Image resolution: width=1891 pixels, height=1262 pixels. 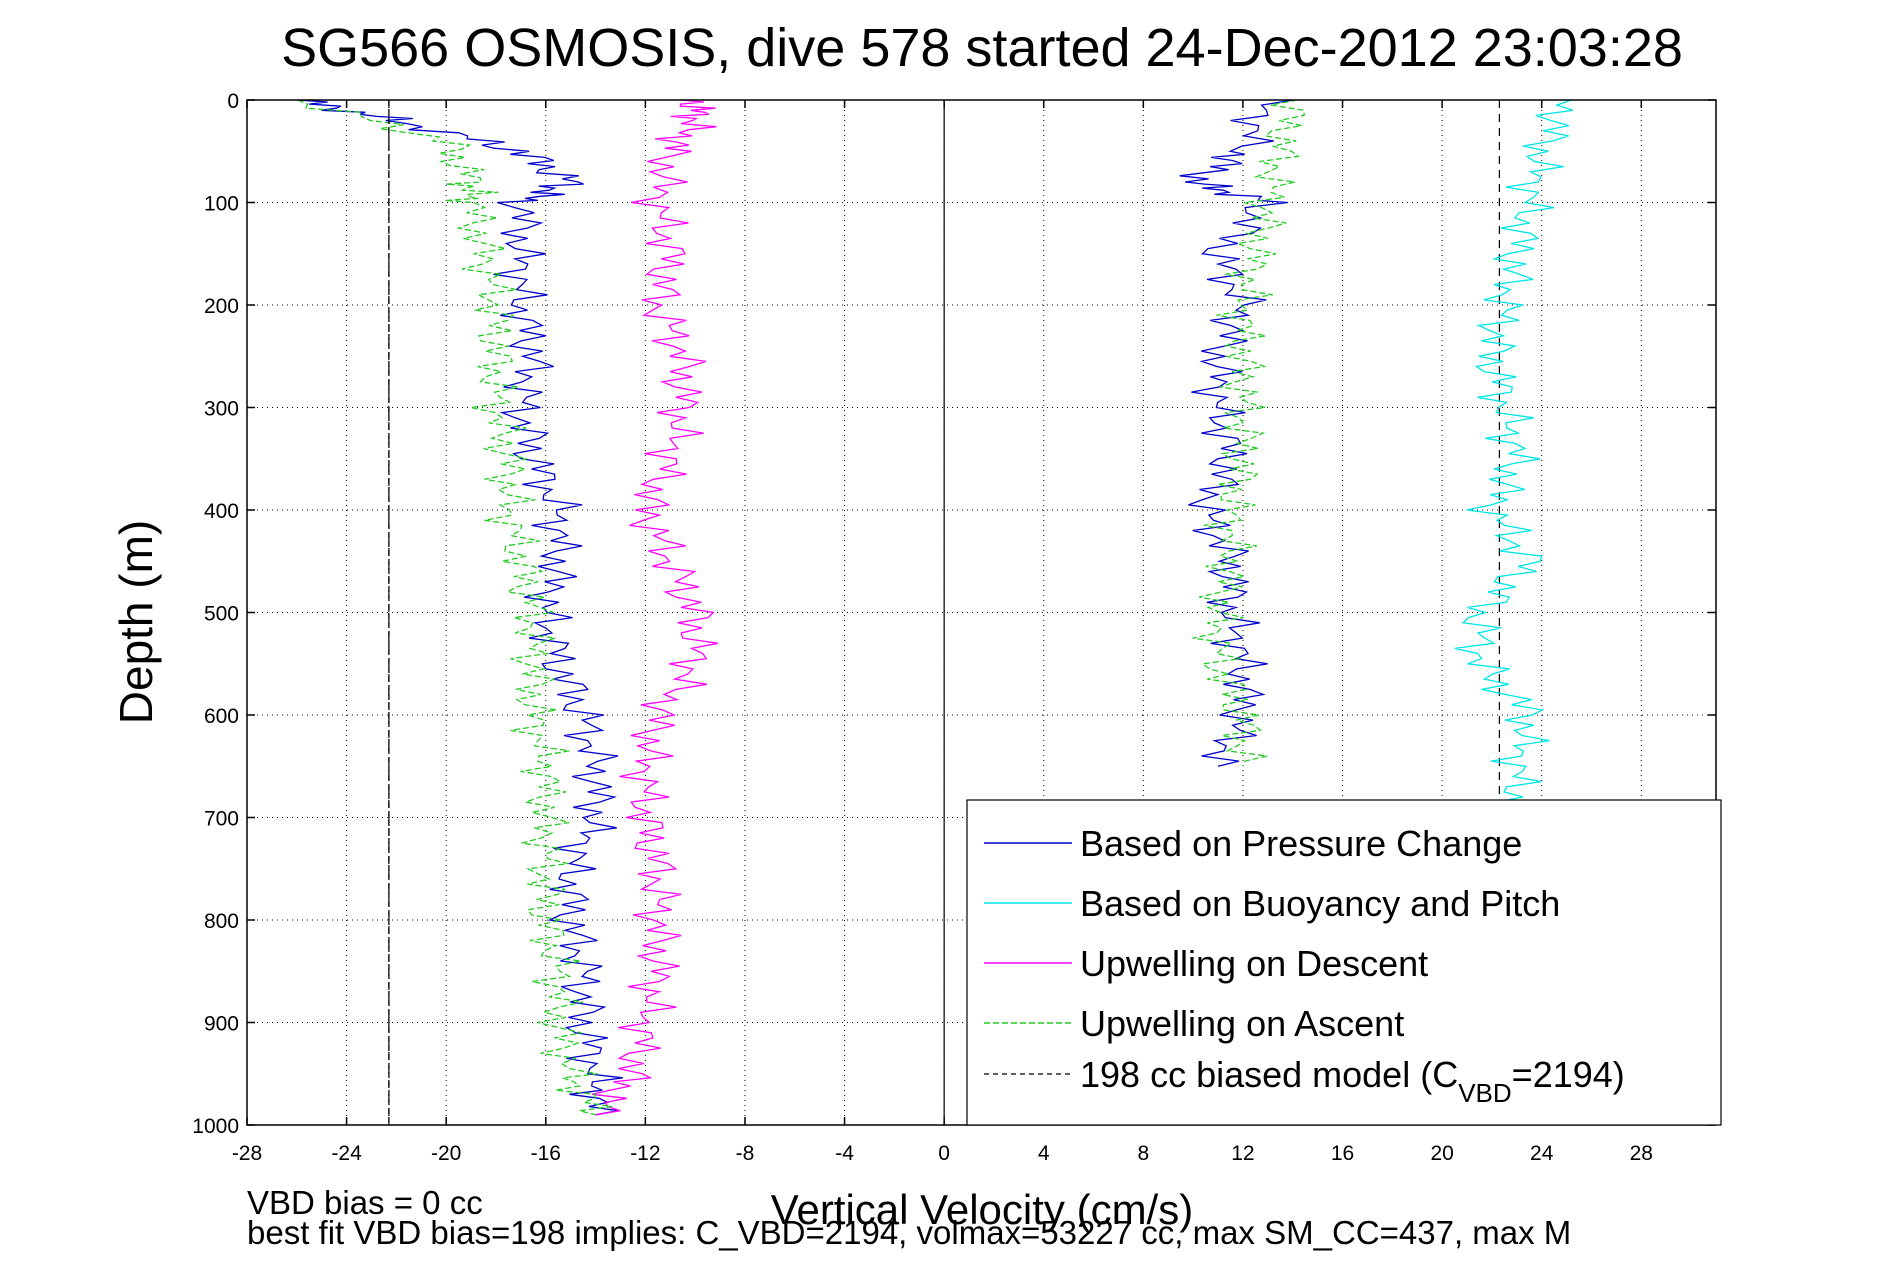 What do you see at coordinates (546, 1153) in the screenshot?
I see `x-tick-label: -16` at bounding box center [546, 1153].